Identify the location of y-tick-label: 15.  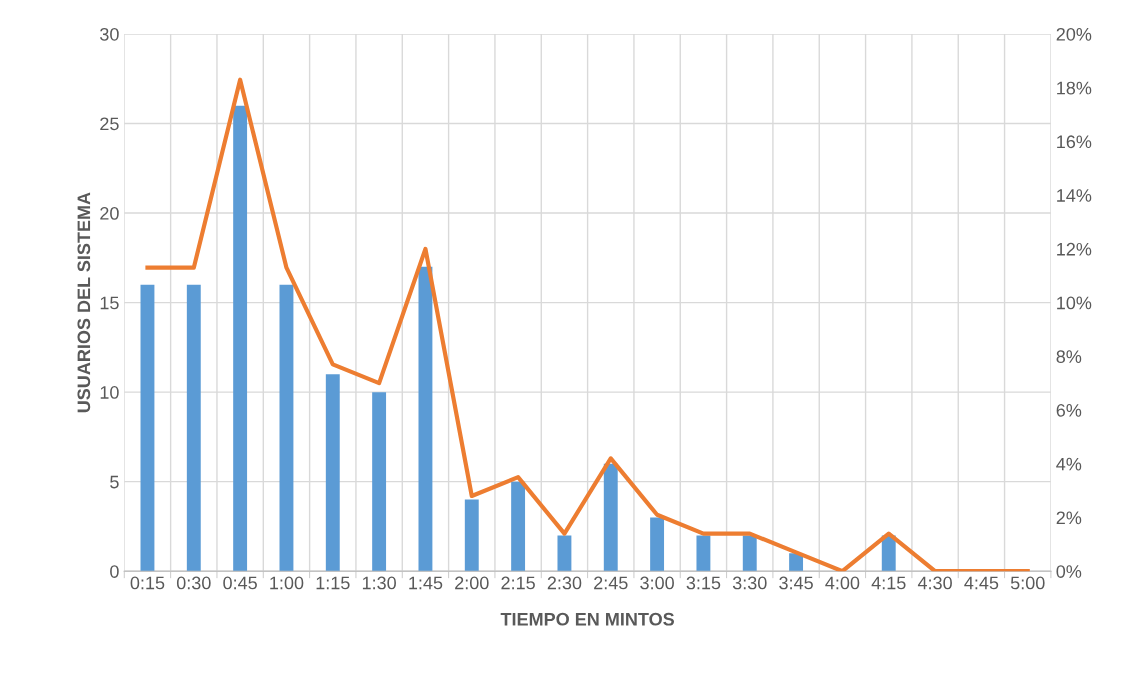
(109, 303).